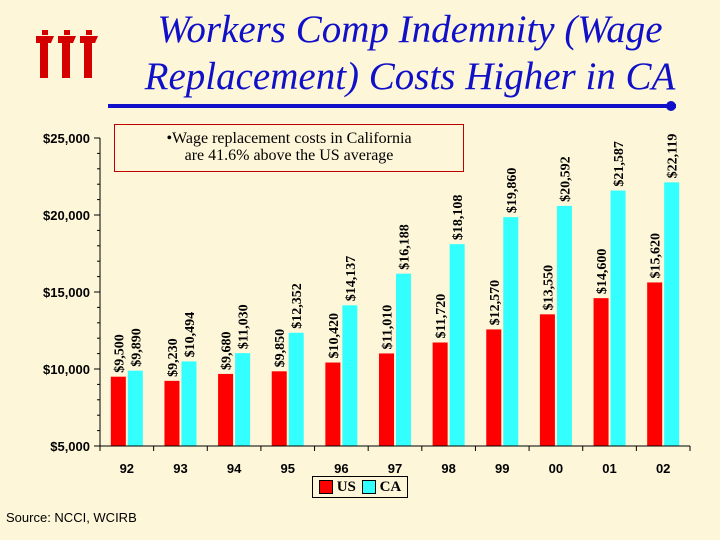 This screenshot has height=540, width=720. Describe the element at coordinates (458, 218) in the screenshot. I see `data-label-ca-98: $18,108` at that location.